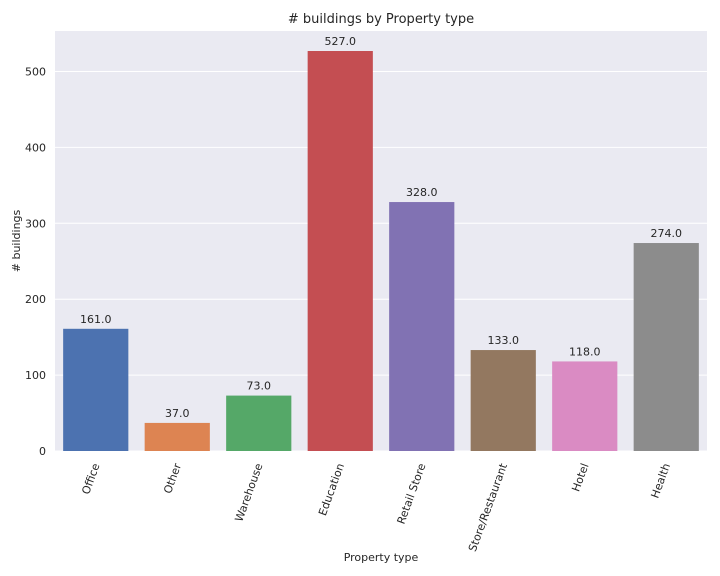 Image resolution: width=720 pixels, height=576 pixels. Describe the element at coordinates (16, 240) in the screenshot. I see `y-axis-label: # buildings` at that location.